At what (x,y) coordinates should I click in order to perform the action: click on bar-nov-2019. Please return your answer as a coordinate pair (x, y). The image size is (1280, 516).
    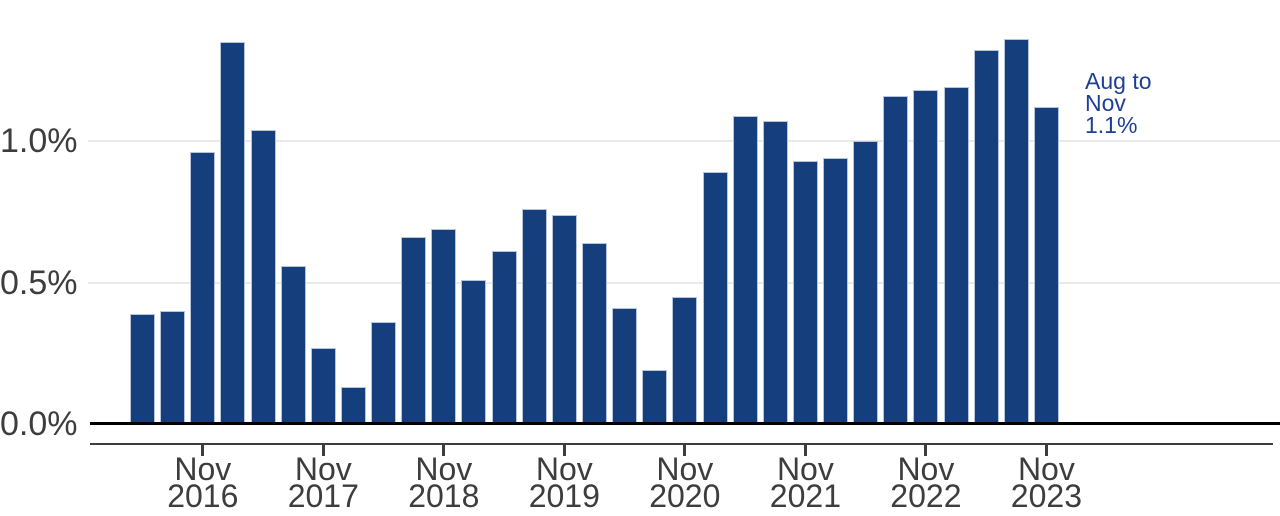
    Looking at the image, I should click on (564, 319).